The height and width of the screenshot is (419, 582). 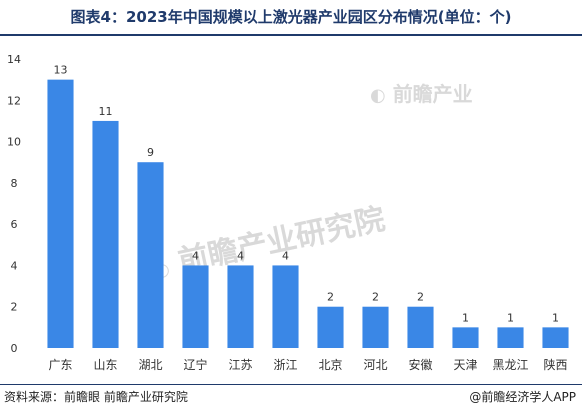 What do you see at coordinates (195, 306) in the screenshot?
I see `bar-辽宁` at bounding box center [195, 306].